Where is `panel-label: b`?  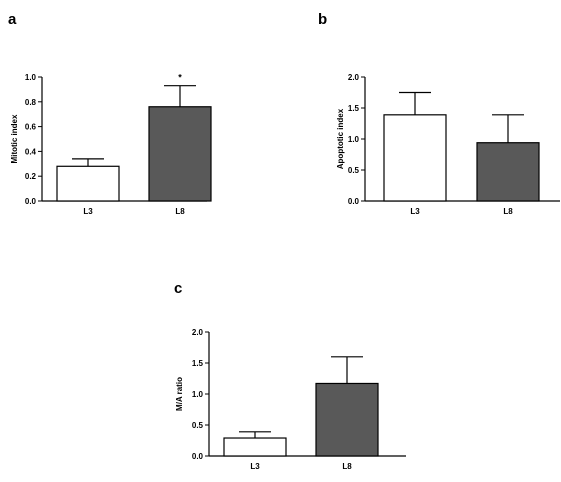 panel-label: b is located at coordinates (322, 19).